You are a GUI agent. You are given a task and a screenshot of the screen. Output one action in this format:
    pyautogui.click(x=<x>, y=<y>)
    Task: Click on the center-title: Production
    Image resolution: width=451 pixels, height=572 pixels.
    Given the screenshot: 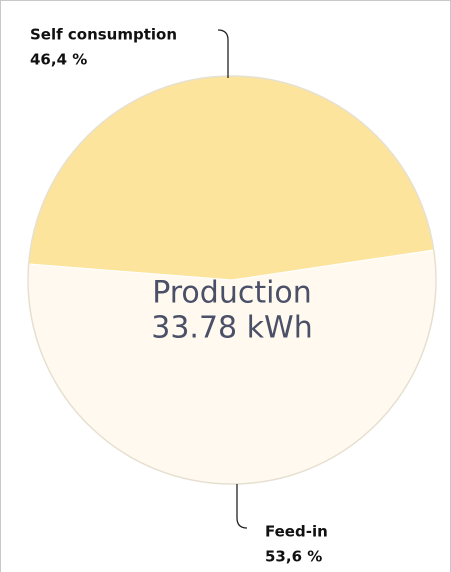 What is the action you would take?
    pyautogui.click(x=232, y=293)
    